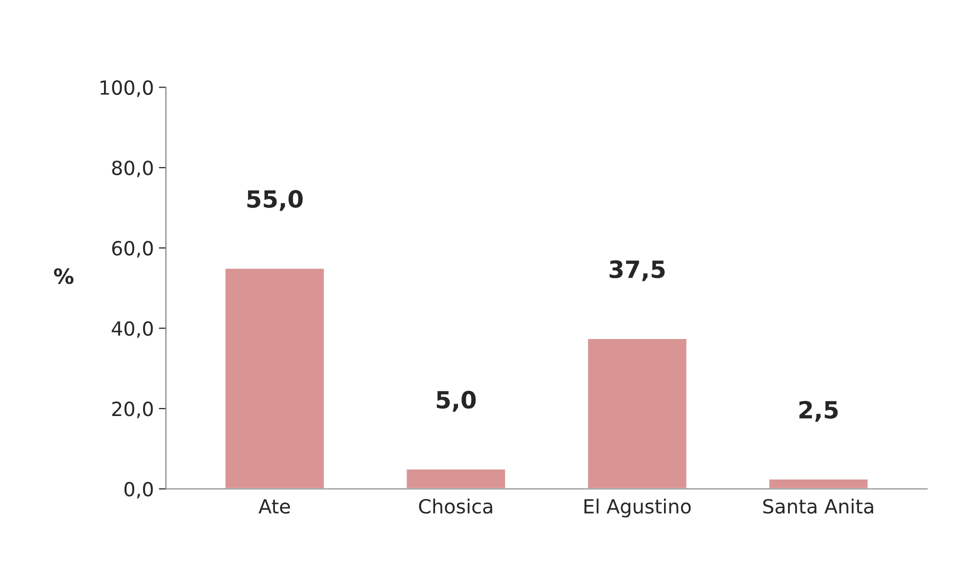 This screenshot has height=582, width=976. What do you see at coordinates (132, 329) in the screenshot?
I see `y-tick-label: 40,0` at bounding box center [132, 329].